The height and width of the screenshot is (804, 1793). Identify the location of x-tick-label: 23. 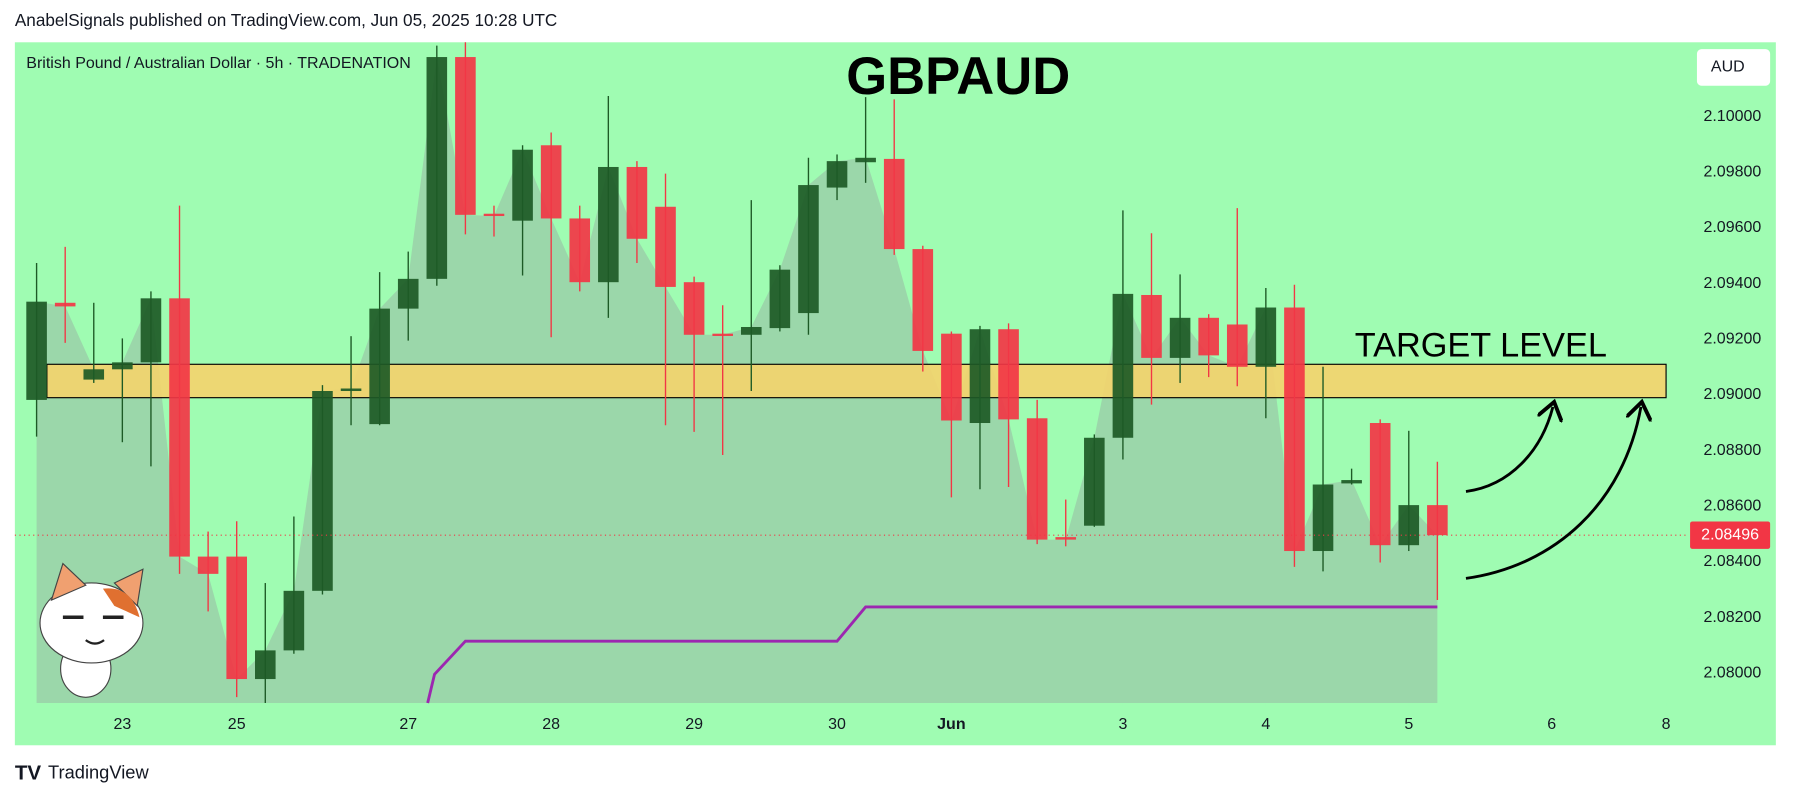
(122, 724).